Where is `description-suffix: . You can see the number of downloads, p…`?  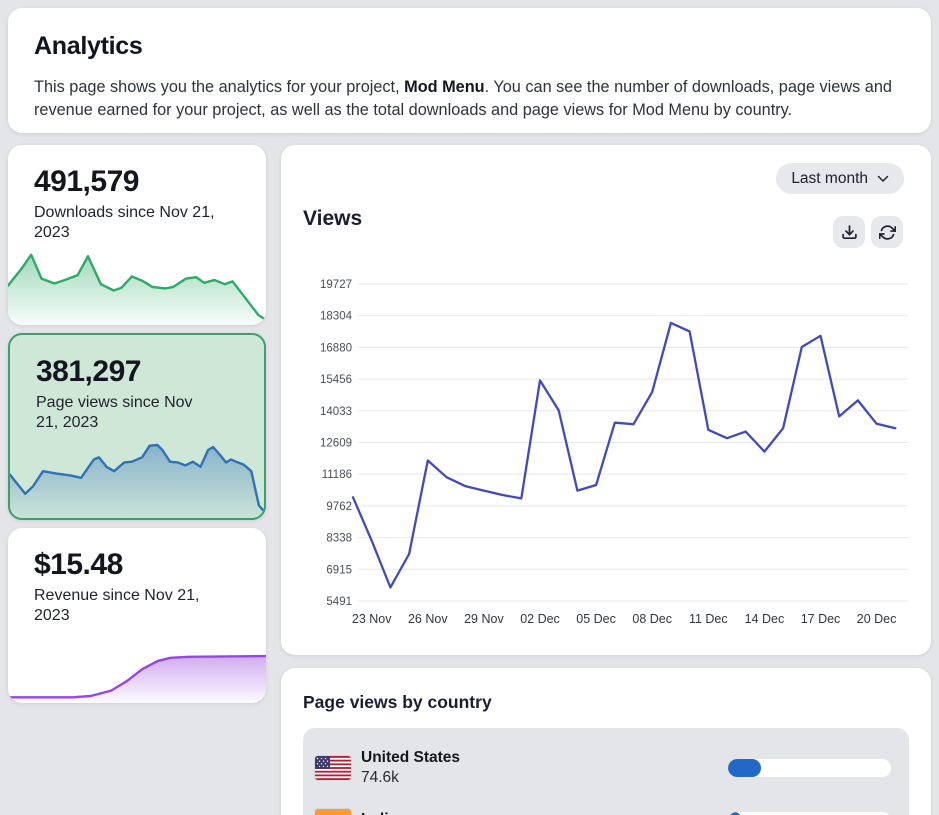
description-suffix: . You can see the number of downloads, p… is located at coordinates (463, 99).